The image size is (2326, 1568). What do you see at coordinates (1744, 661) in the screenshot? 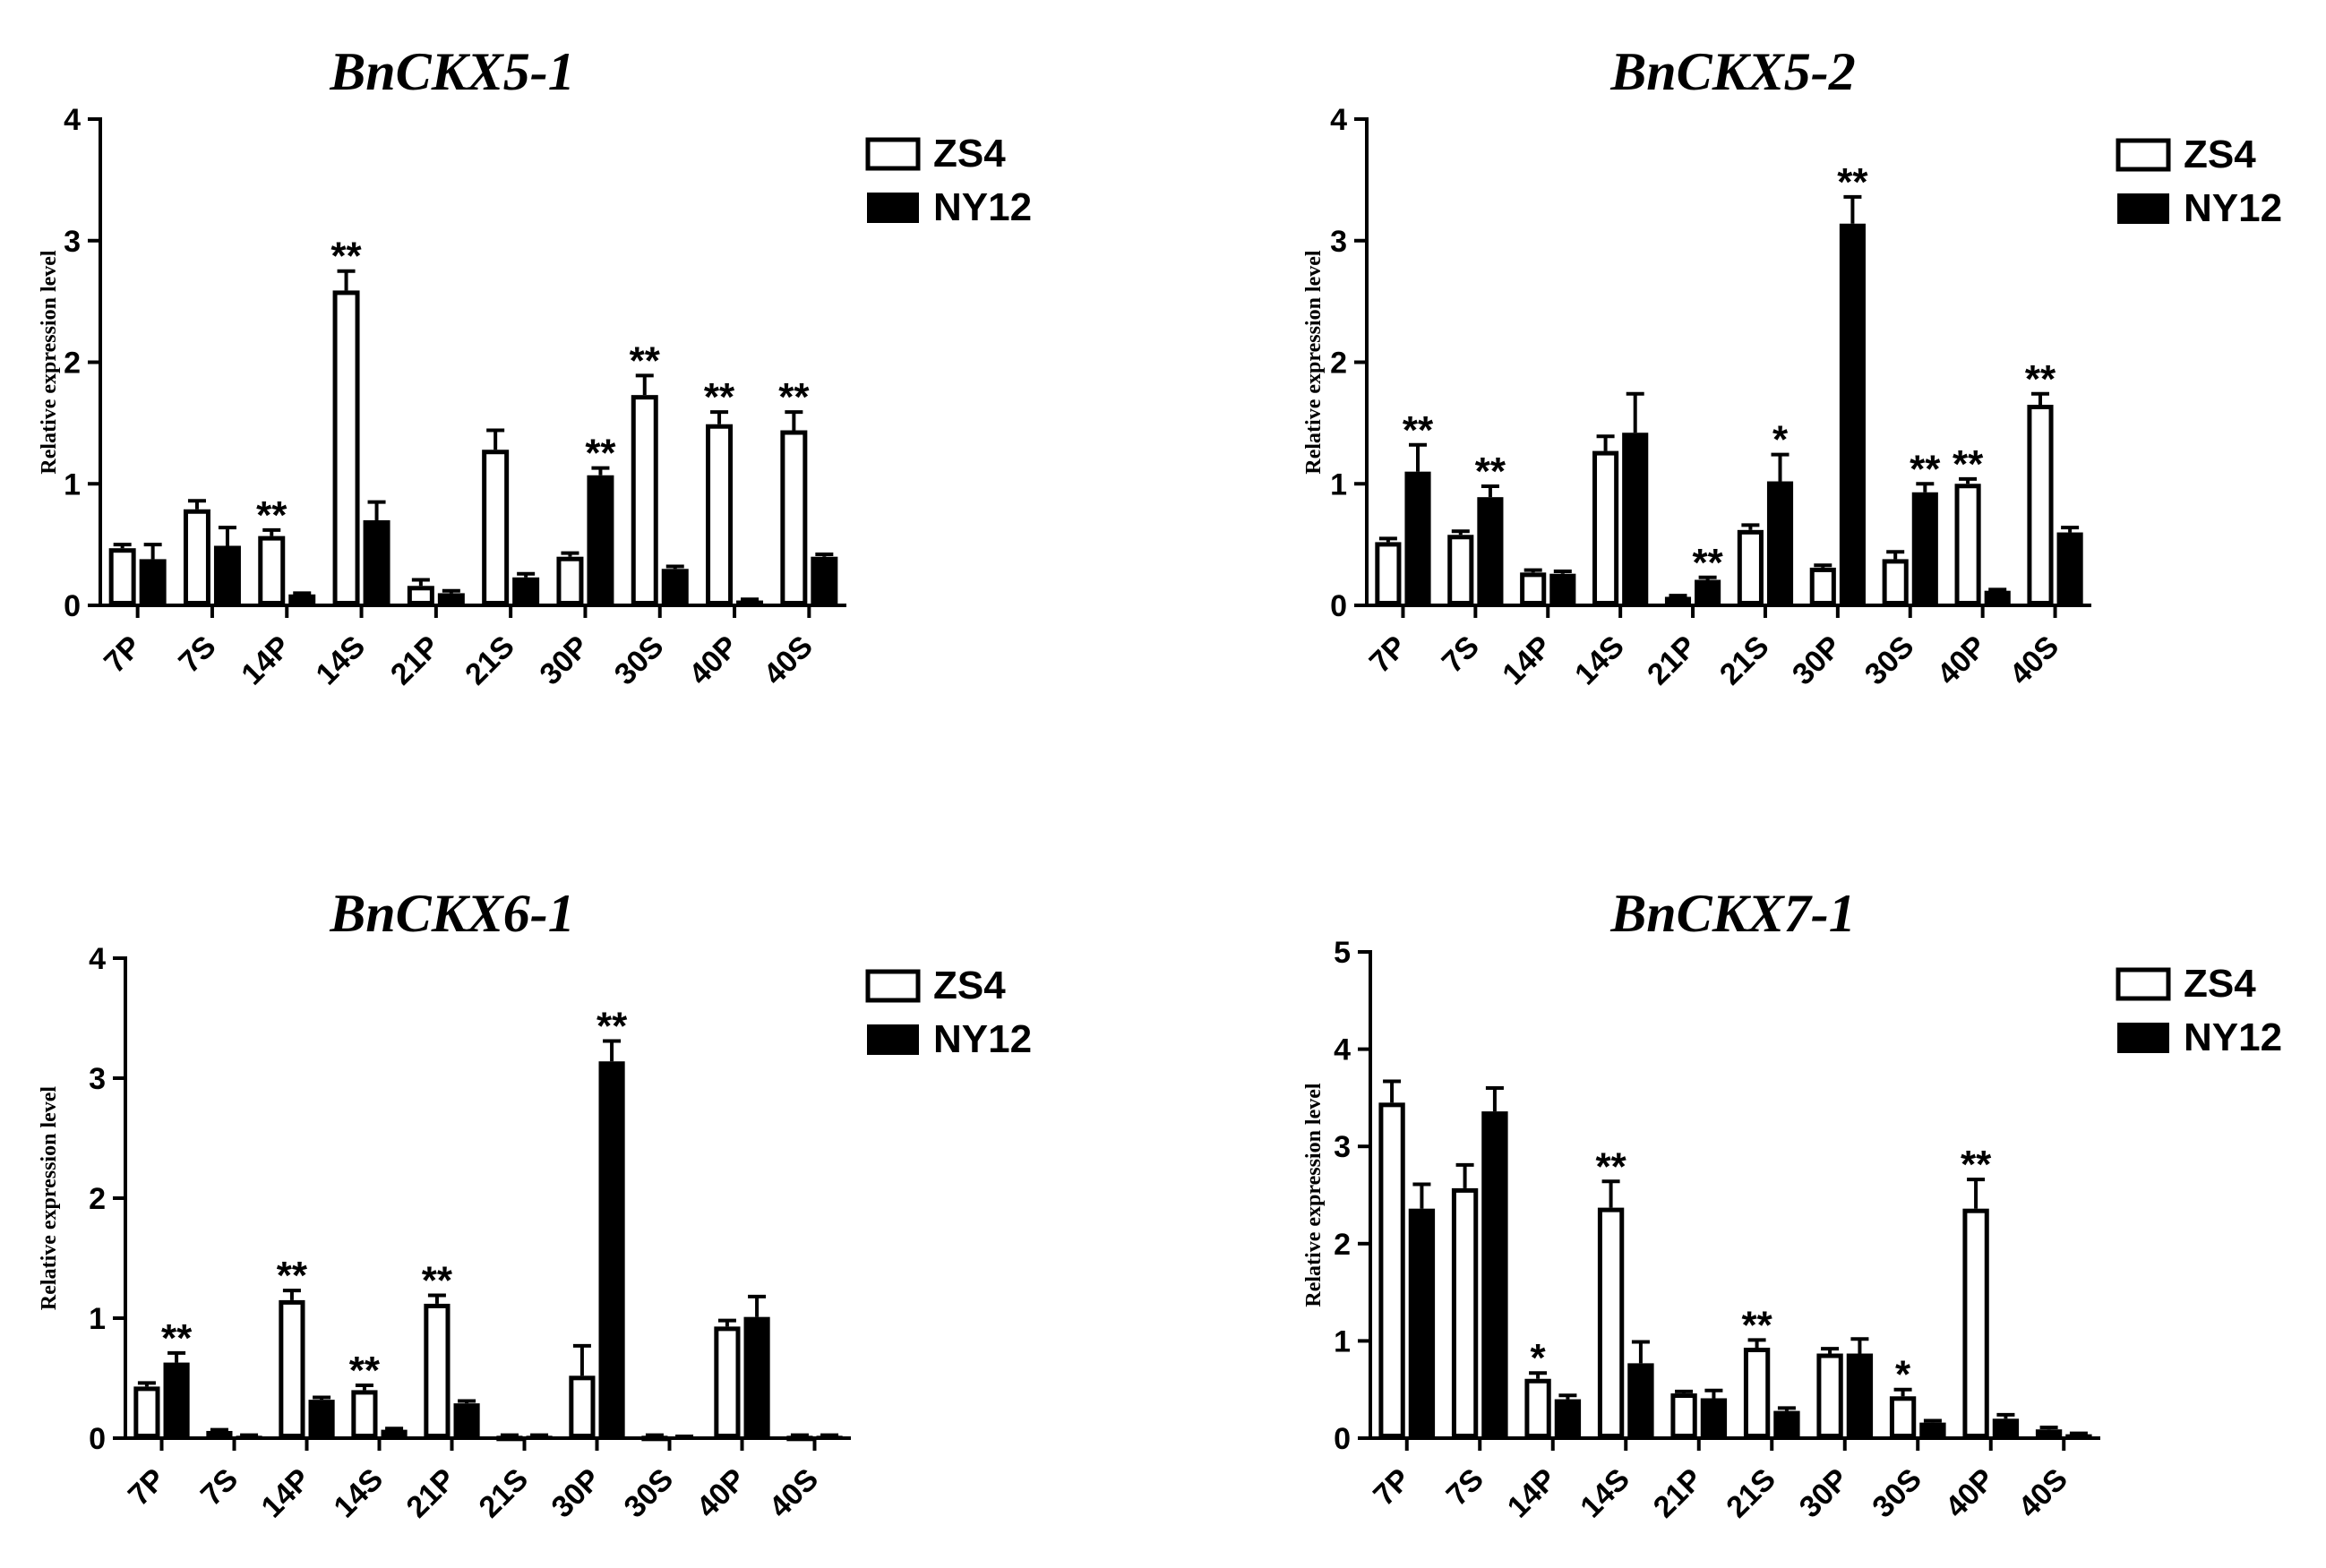
I see `x-tick-label: 21S` at bounding box center [1744, 661].